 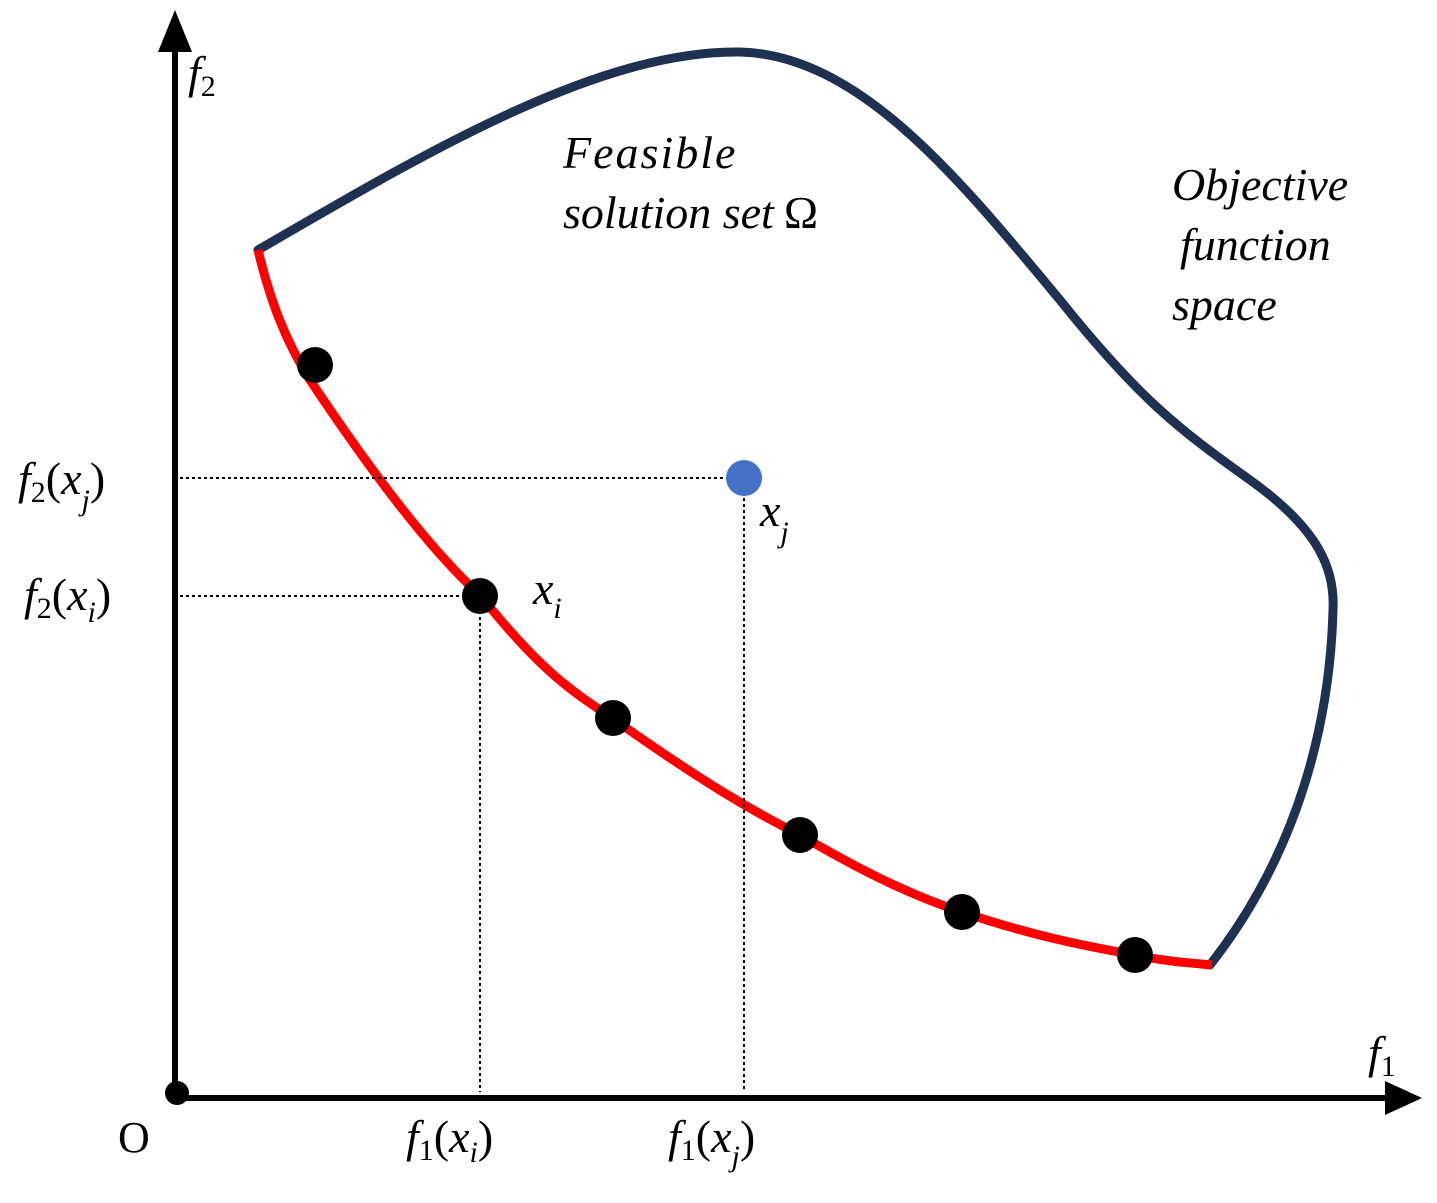 I want to click on origin-label: O, so click(x=134, y=1137).